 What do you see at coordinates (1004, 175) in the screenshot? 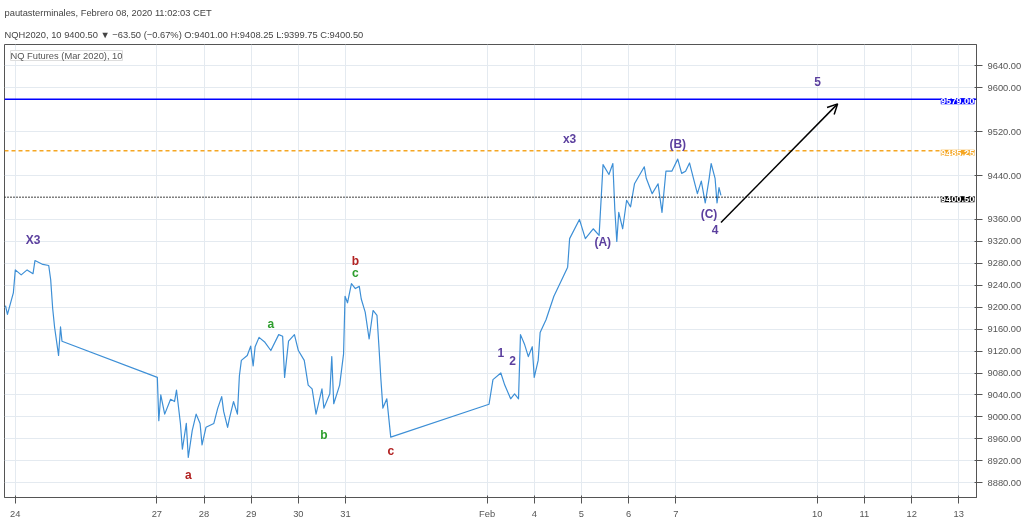
I see `y-tick-label: 9440.00` at bounding box center [1004, 175].